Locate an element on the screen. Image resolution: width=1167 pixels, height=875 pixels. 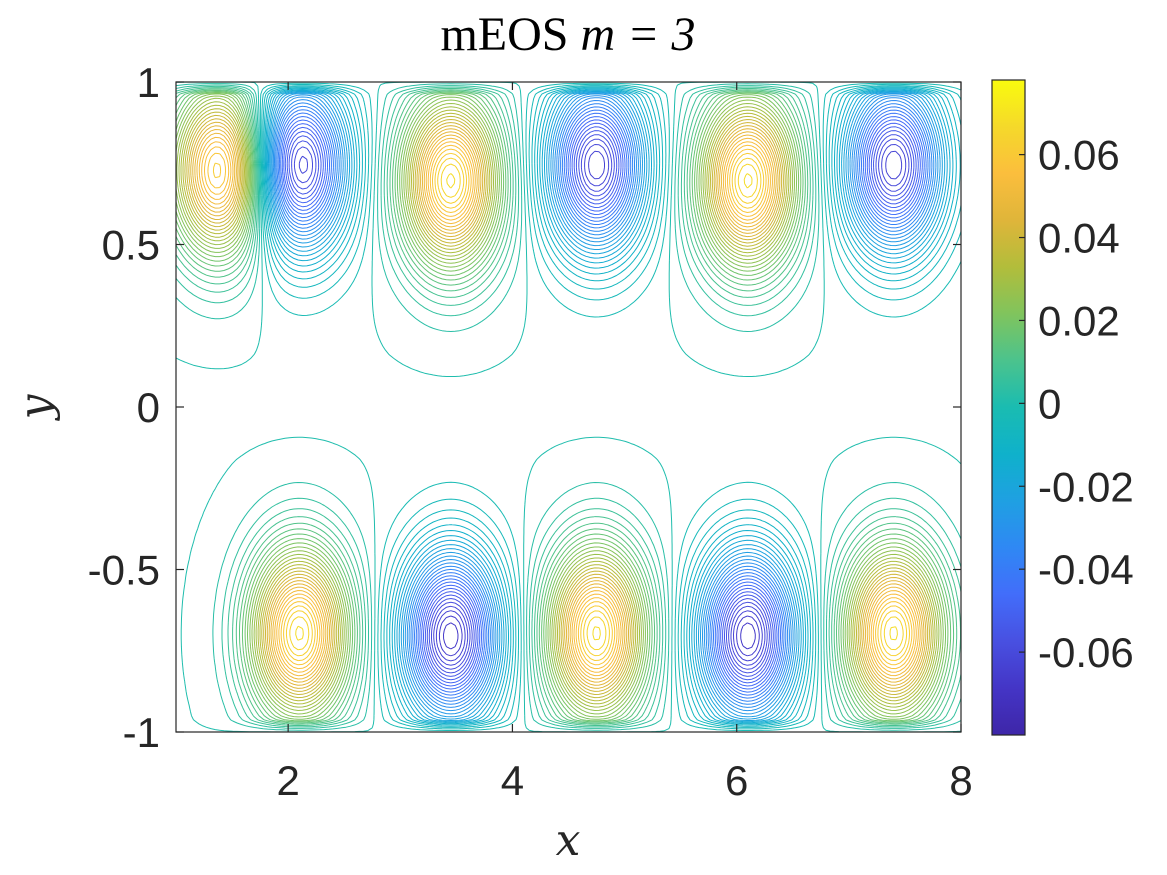
x-tick-label: 2 is located at coordinates (287, 780).